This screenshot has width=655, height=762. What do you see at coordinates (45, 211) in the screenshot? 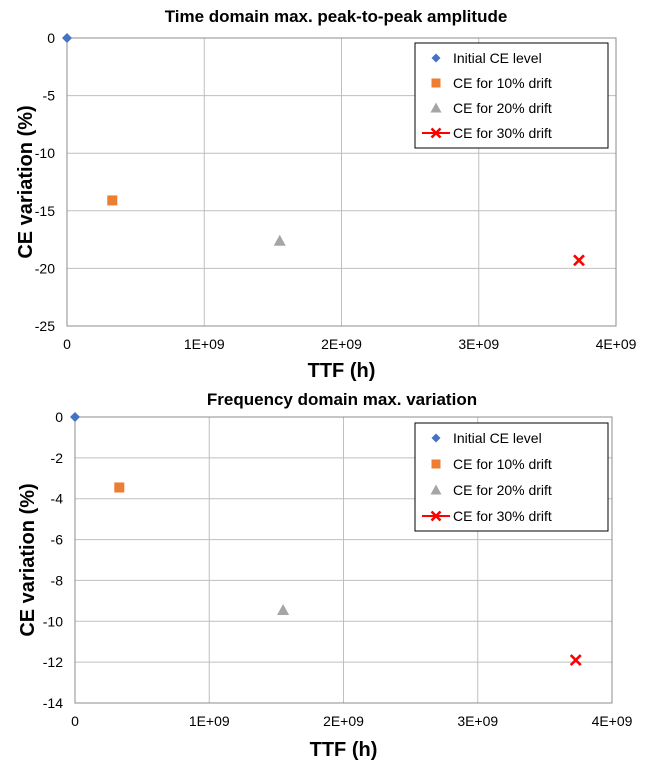
I see `y-tick-label: -15` at bounding box center [45, 211].